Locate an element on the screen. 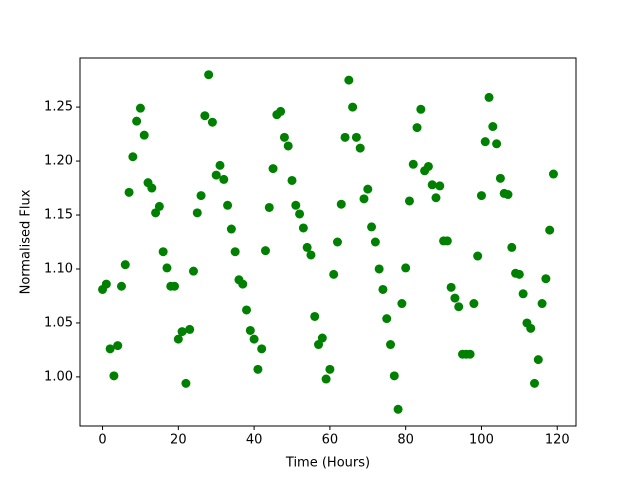 This screenshot has width=640, height=480. y-tick-label: 1.05 is located at coordinates (58, 322).